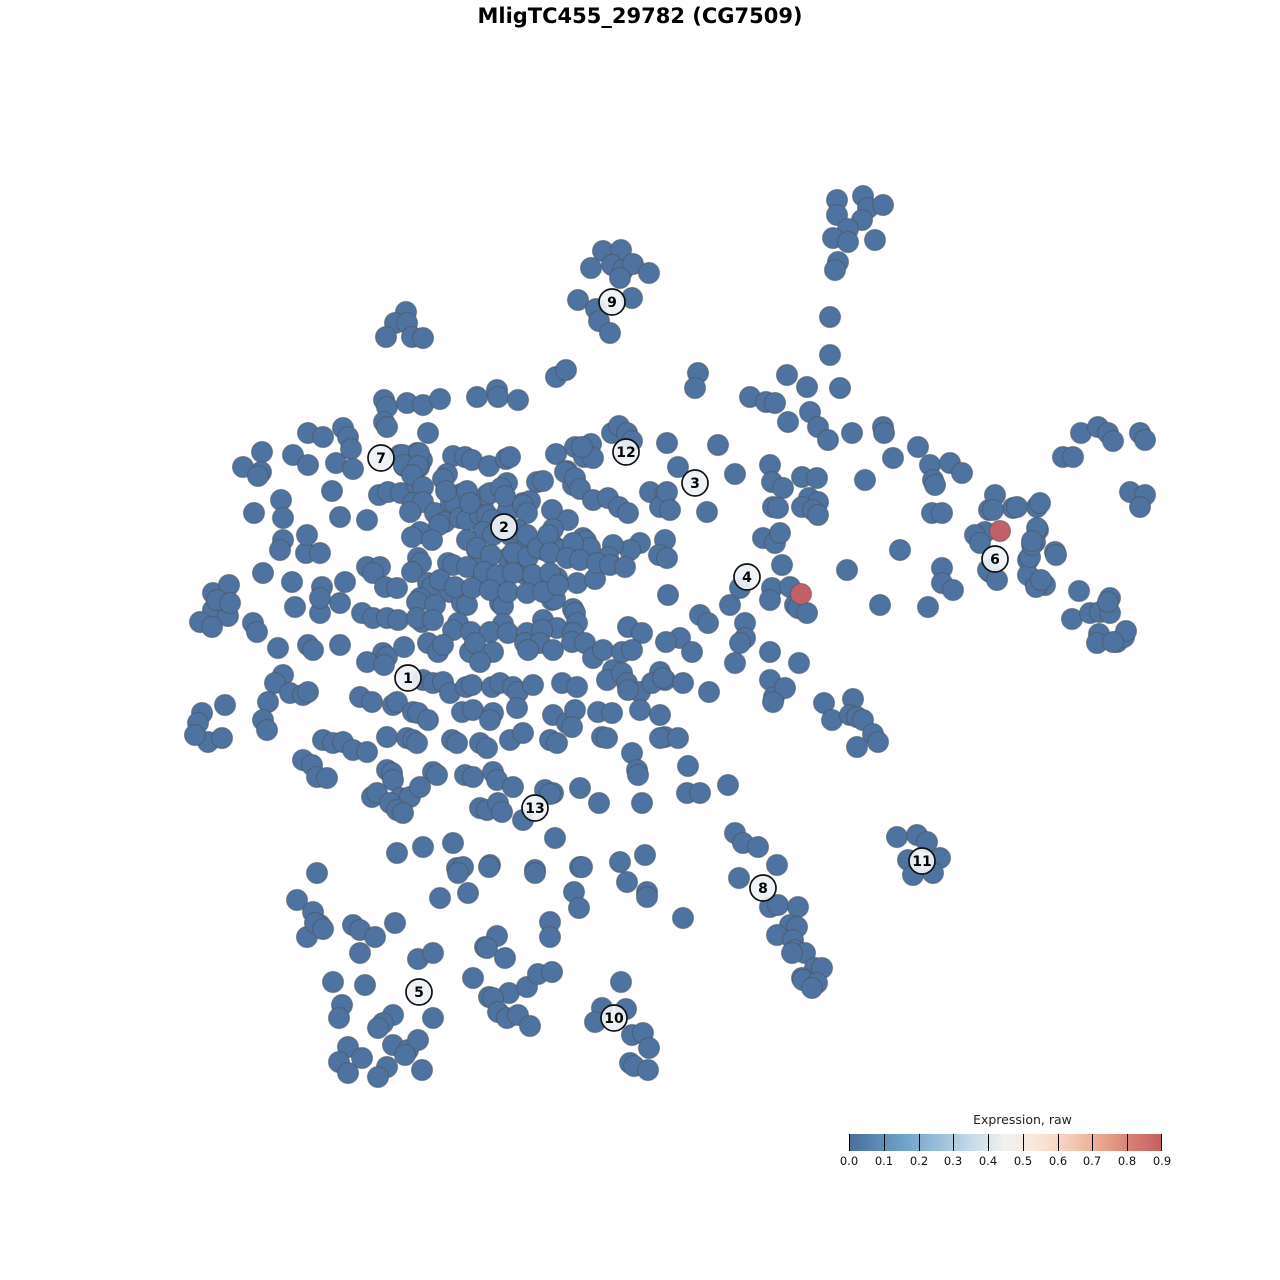  I want to click on cluster-label-2: 2, so click(504, 527).